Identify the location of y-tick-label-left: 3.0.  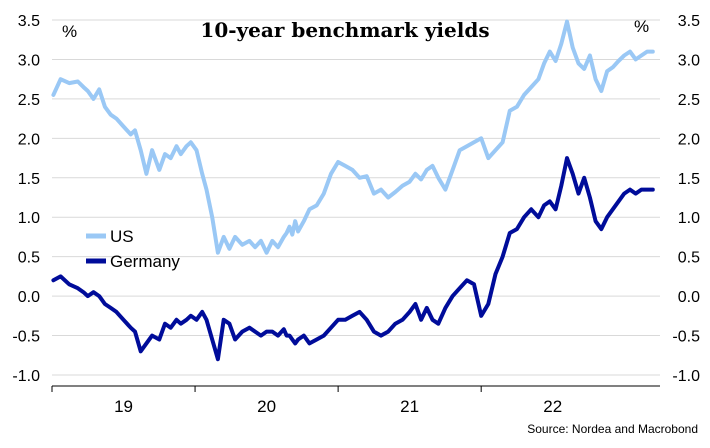
(29, 60).